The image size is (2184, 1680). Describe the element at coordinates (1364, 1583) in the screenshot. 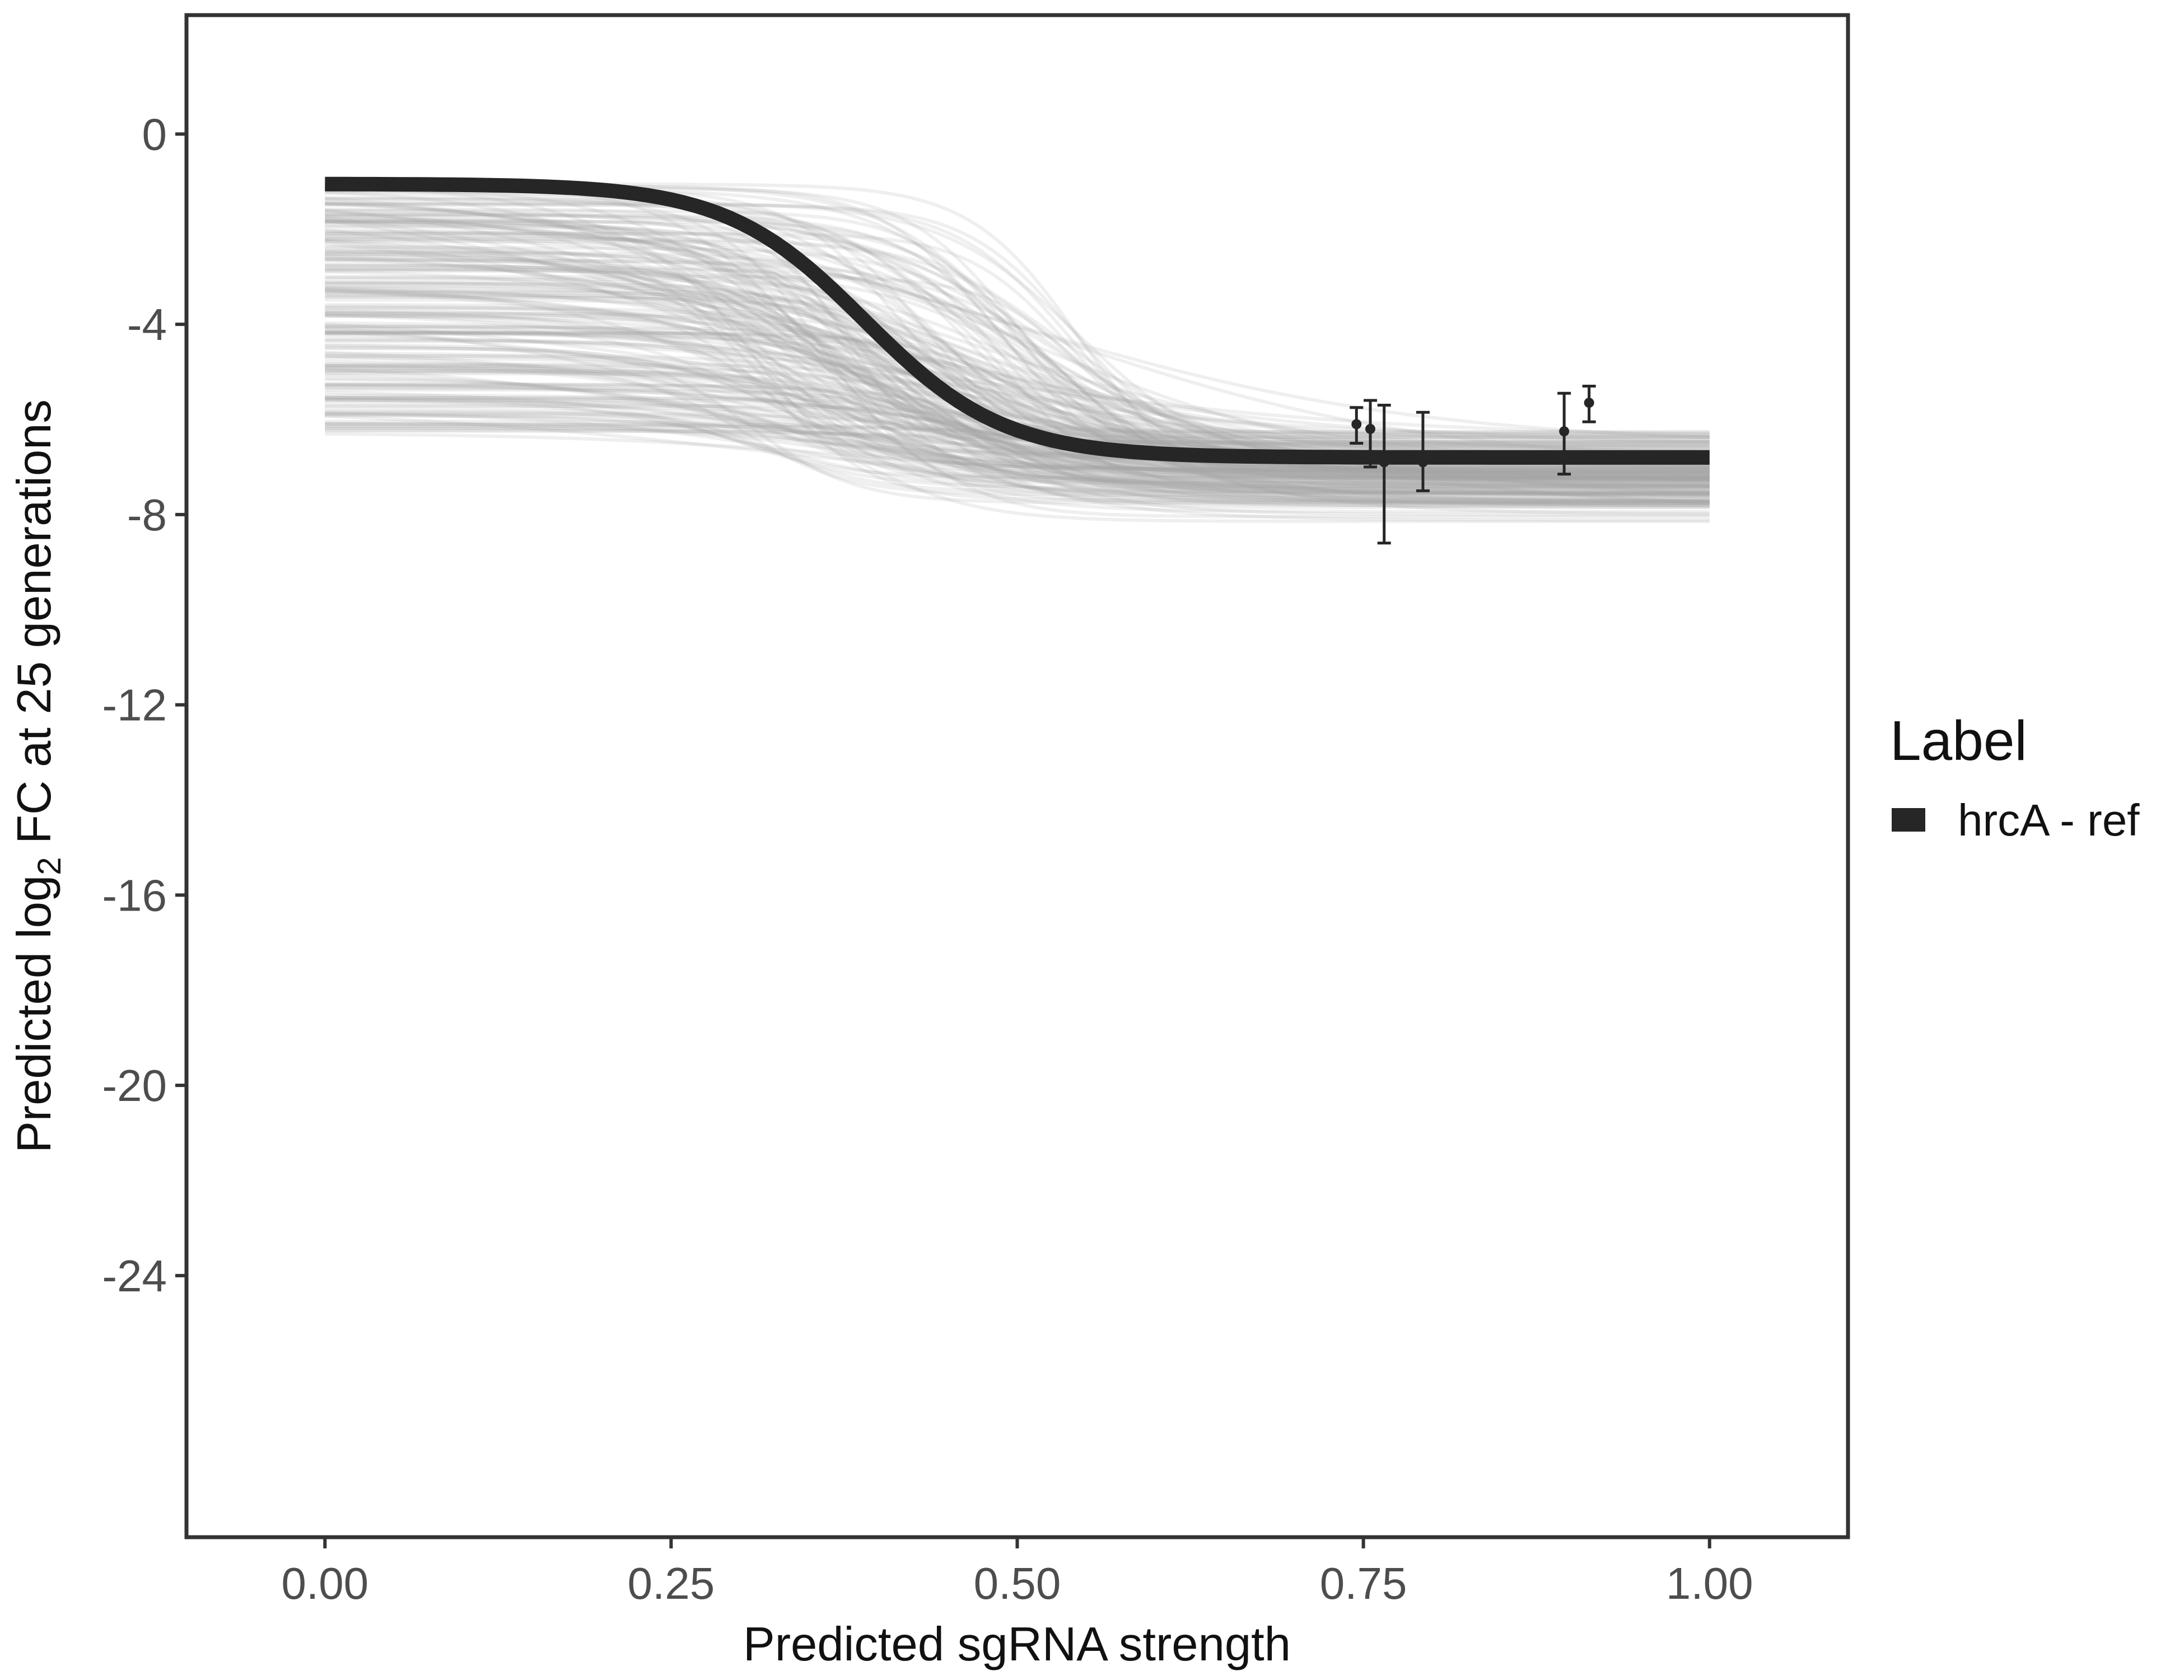

I see `x-tick-label: 0.75` at that location.